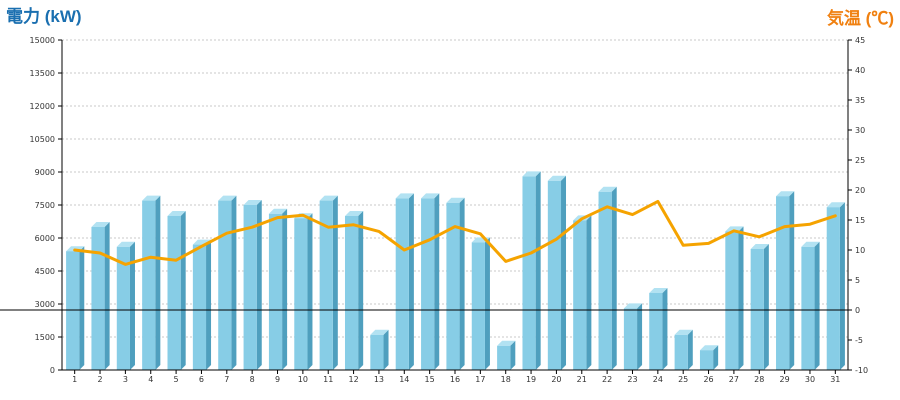 Image resolution: width=900 pixels, height=400 pixels. I want to click on x-tick-label: 14, so click(404, 379).